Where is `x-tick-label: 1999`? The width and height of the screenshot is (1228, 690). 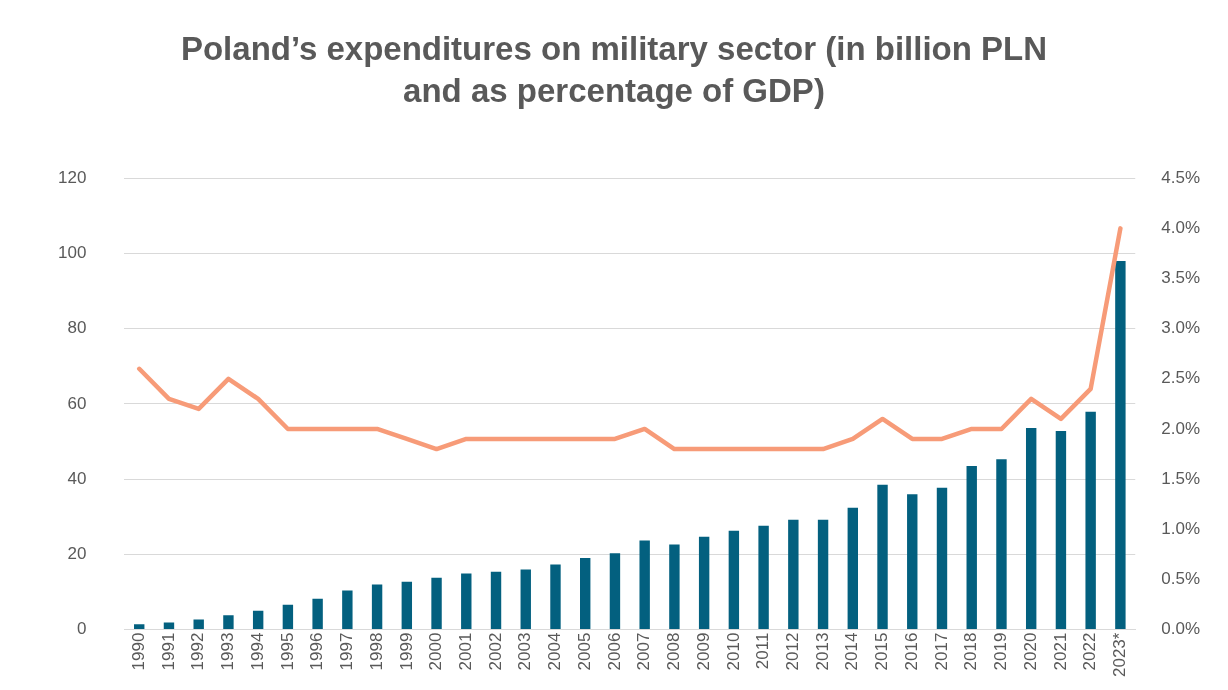
x-tick-label: 1999 is located at coordinates (406, 651).